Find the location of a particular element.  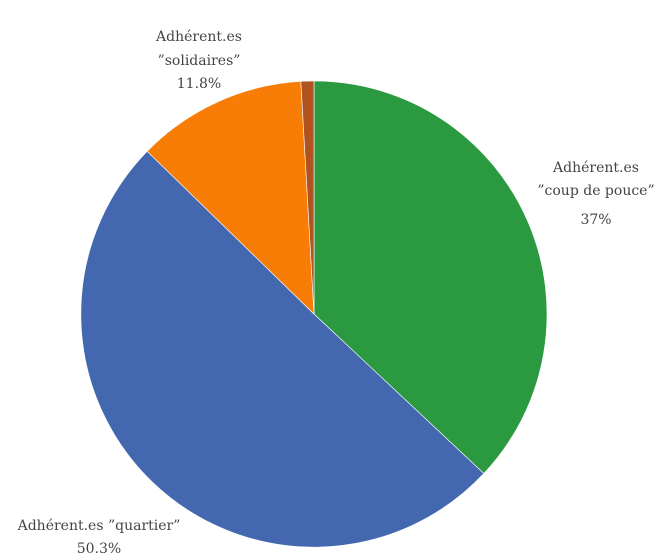

label-solidaires-line2: ”solidaires” is located at coordinates (199, 61).